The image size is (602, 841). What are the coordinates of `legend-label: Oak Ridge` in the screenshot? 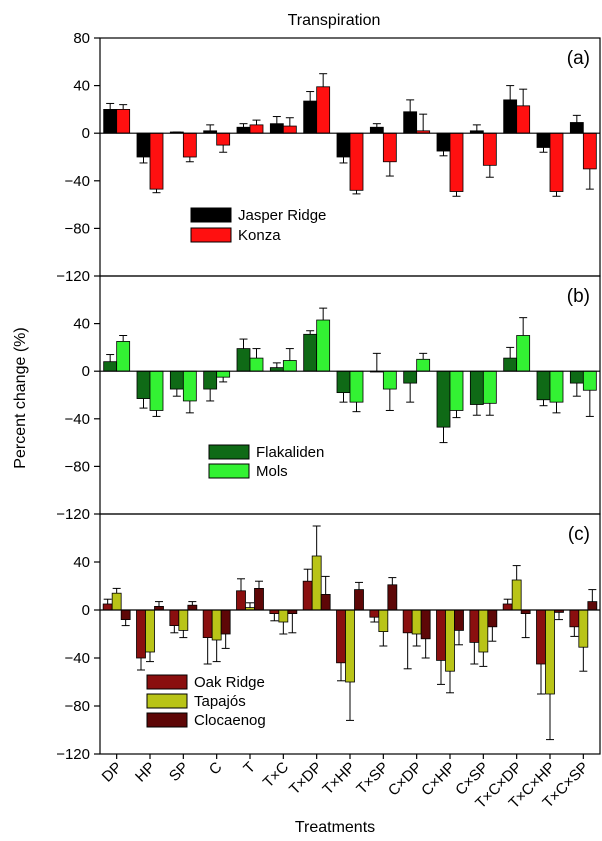 It's located at (229, 682).